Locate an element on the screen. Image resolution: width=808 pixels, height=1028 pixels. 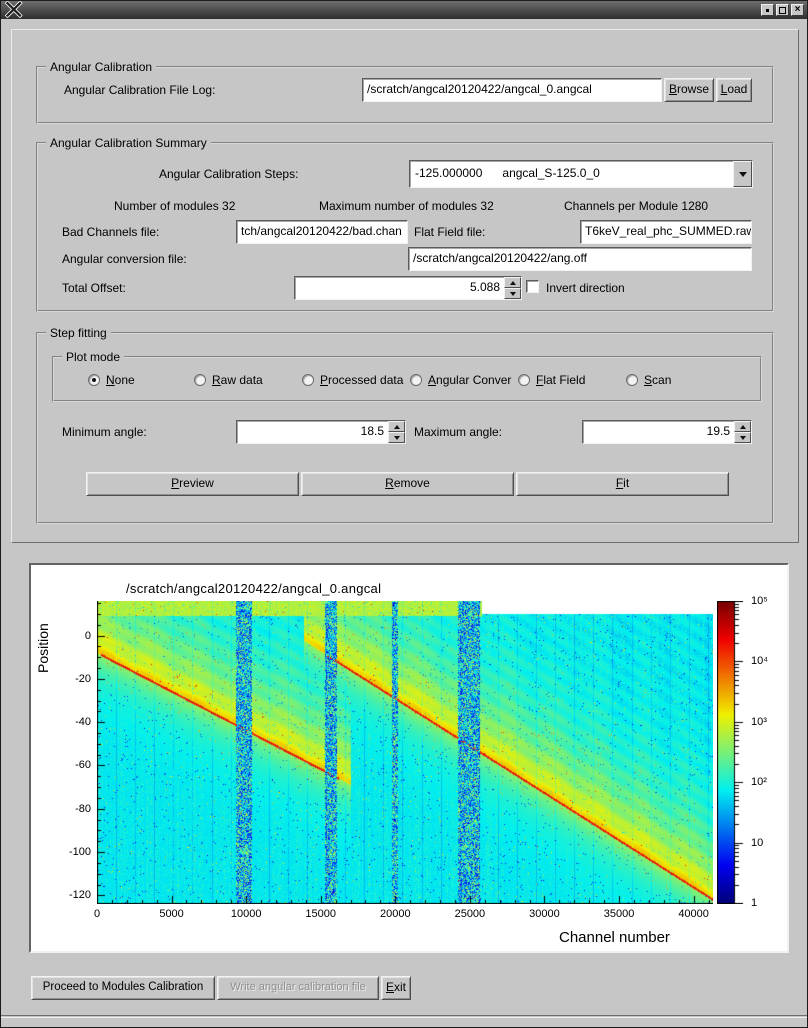
x-tick-label: 5000 is located at coordinates (171, 914).